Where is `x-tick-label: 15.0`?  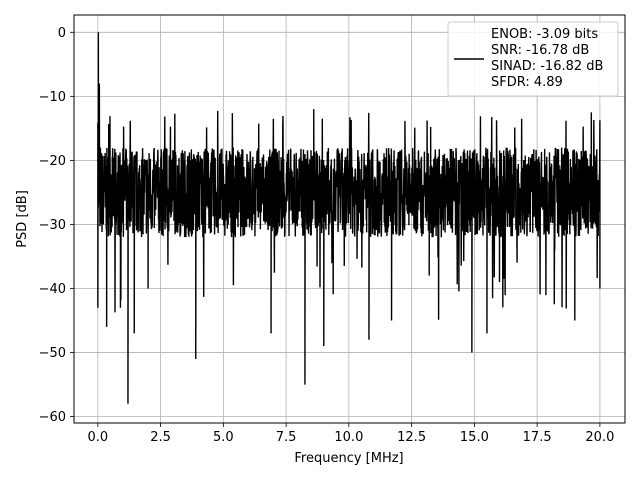
x-tick-label: 15.0 is located at coordinates (474, 437).